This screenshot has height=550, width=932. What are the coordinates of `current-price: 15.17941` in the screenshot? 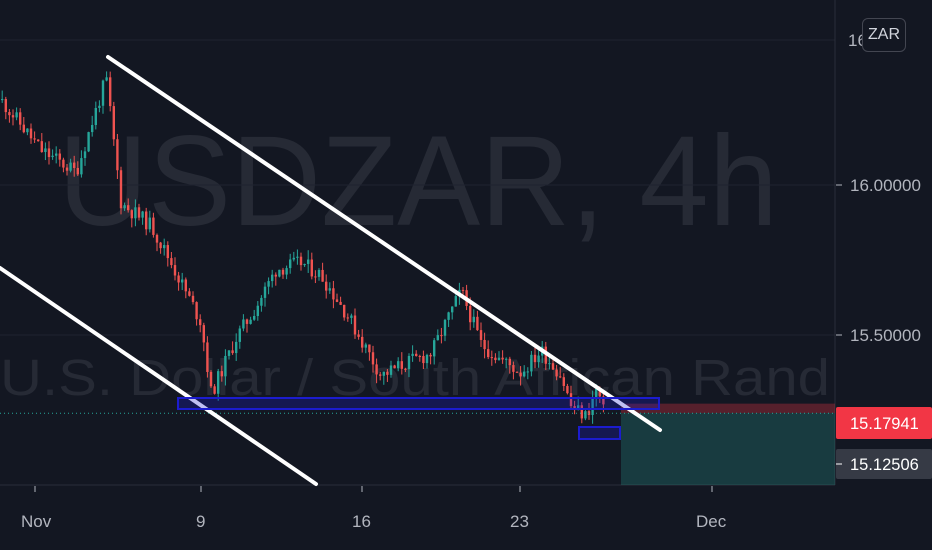 It's located at (884, 424).